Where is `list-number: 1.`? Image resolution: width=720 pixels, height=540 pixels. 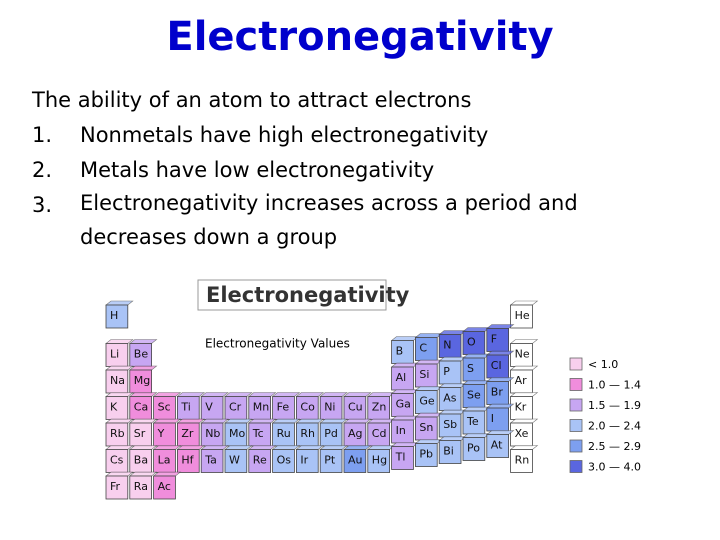 list-number: 1. is located at coordinates (42, 135).